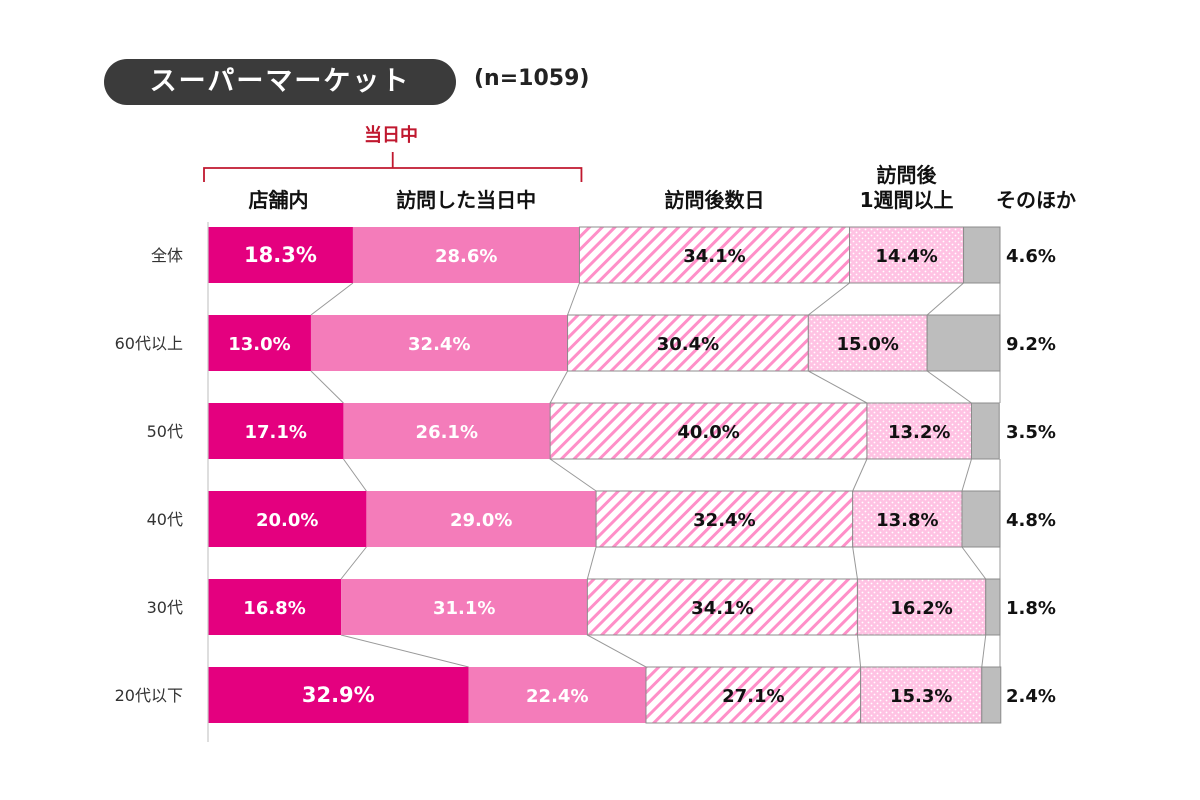 The height and width of the screenshot is (800, 1200). Describe the element at coordinates (167, 255) in the screenshot. I see `category-label: 全体` at that location.